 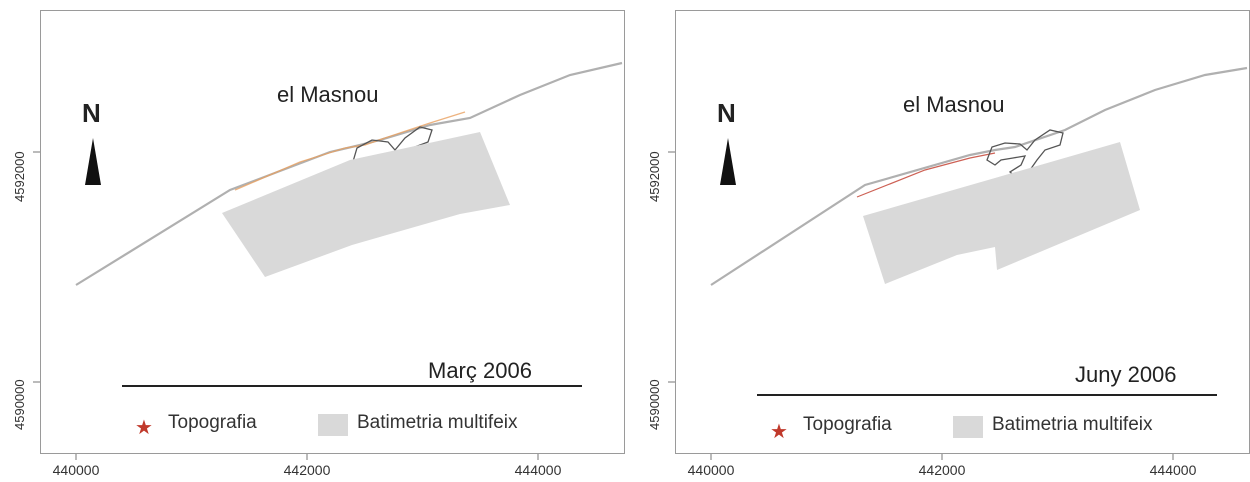 What do you see at coordinates (1126, 374) in the screenshot?
I see `period-label: Juny 2006` at bounding box center [1126, 374].